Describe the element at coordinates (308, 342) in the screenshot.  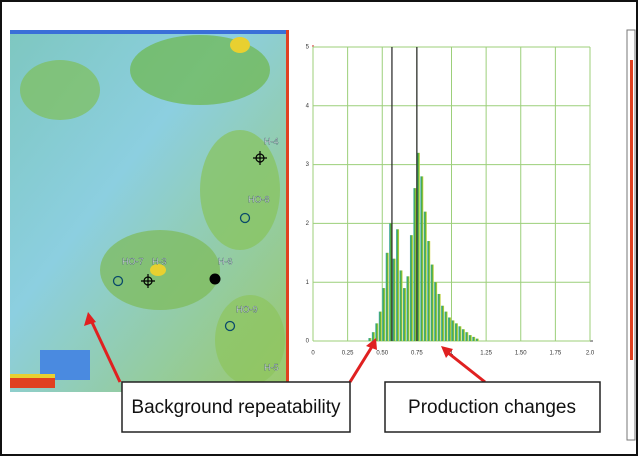
I see `y-tick-label: 0` at that location.